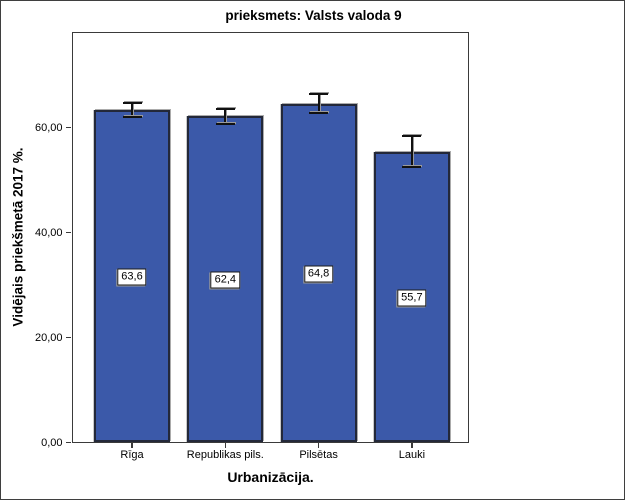  What do you see at coordinates (48, 337) in the screenshot?
I see `y-tick-label: 20,00` at bounding box center [48, 337].